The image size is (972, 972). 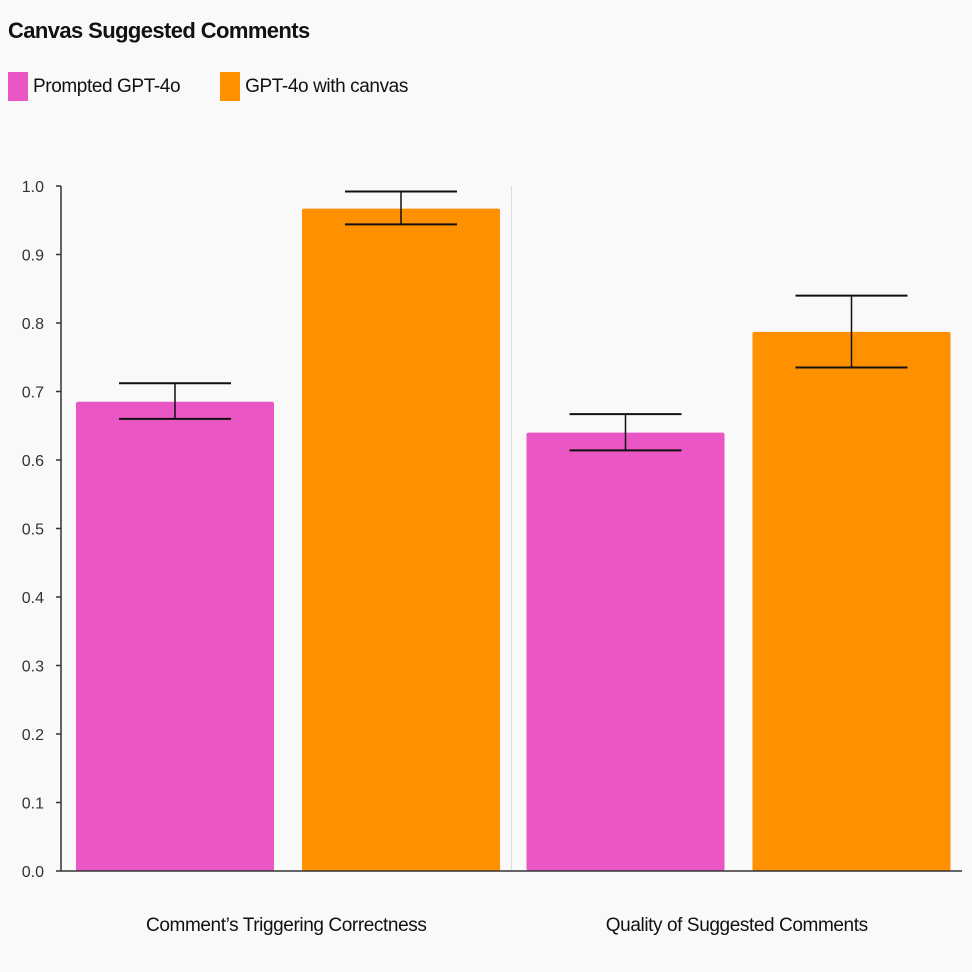 What do you see at coordinates (33, 256) in the screenshot?
I see `y-tick-label: 0.9` at bounding box center [33, 256].